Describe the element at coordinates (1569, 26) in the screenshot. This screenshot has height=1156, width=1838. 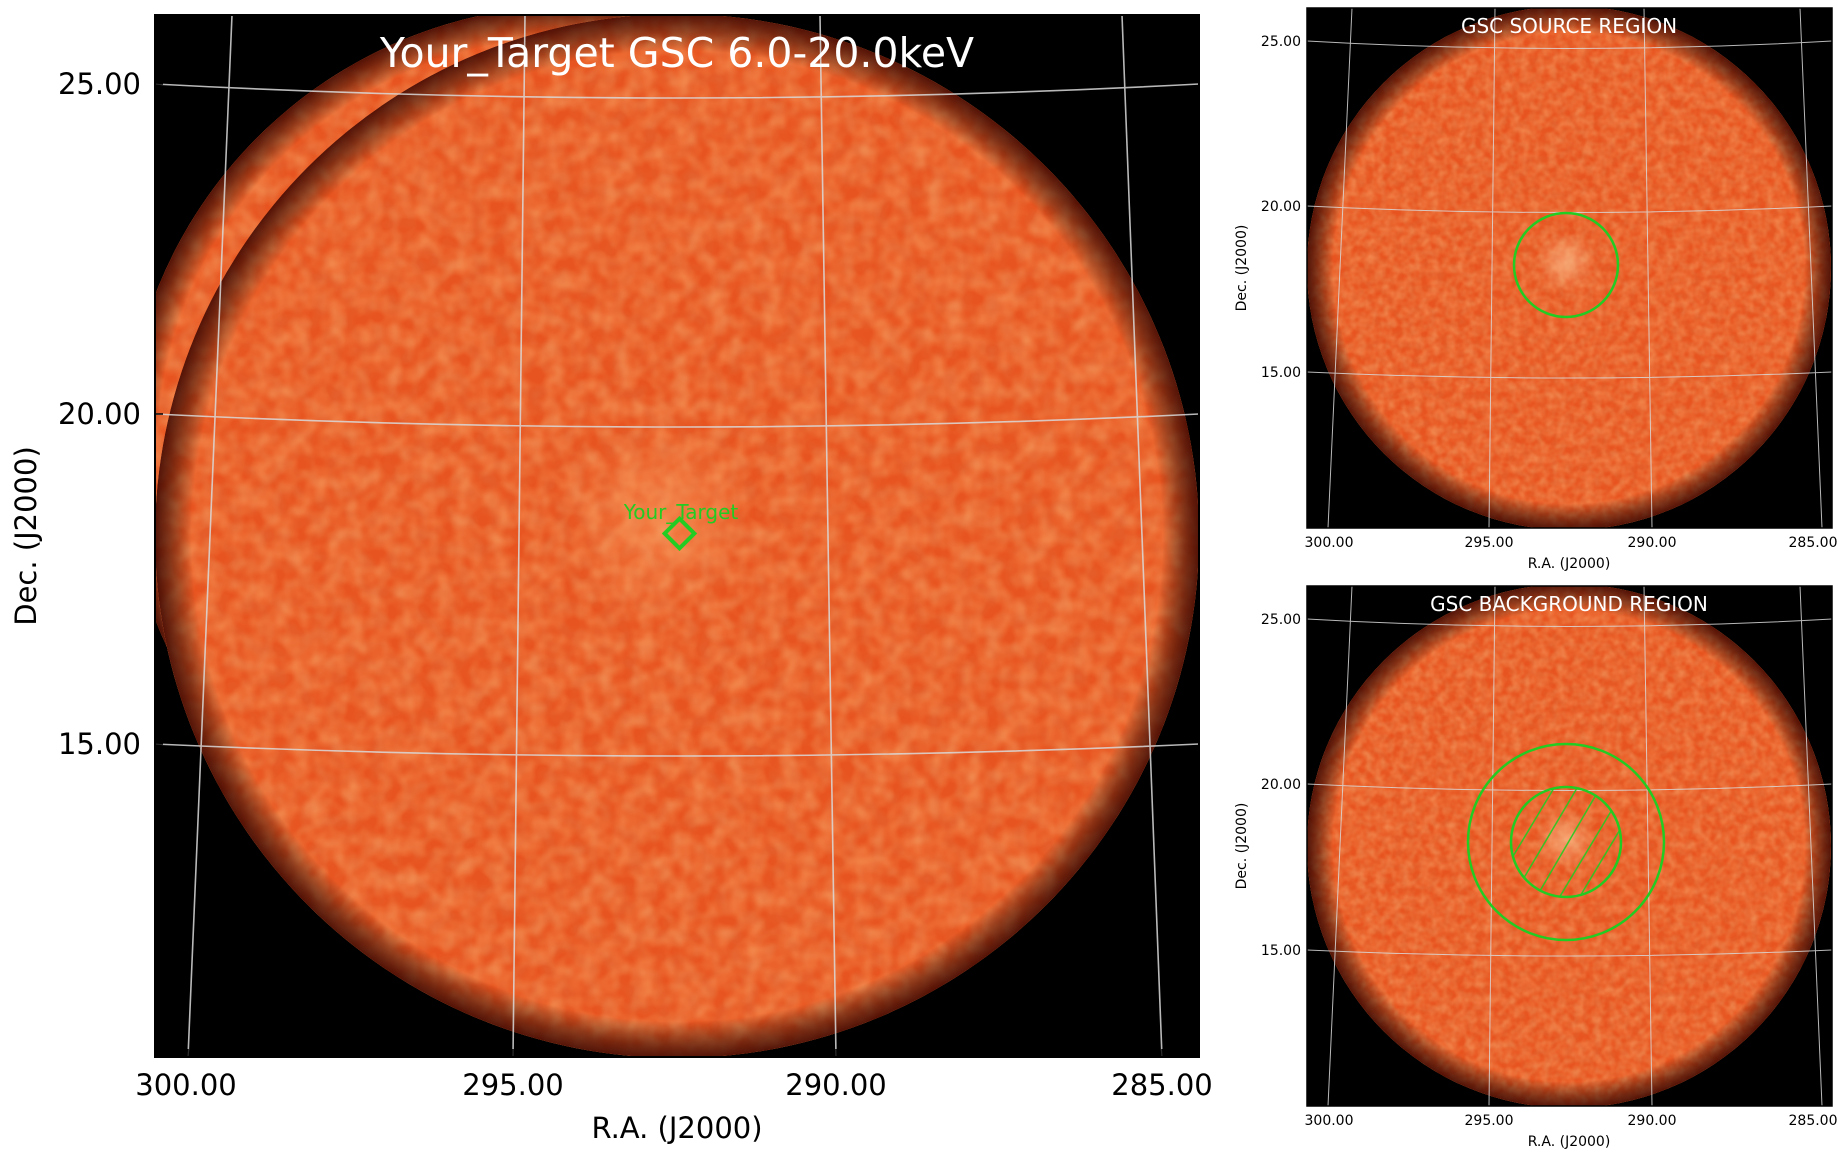
I see `source-title: GSC SOURCE REGION` at that location.